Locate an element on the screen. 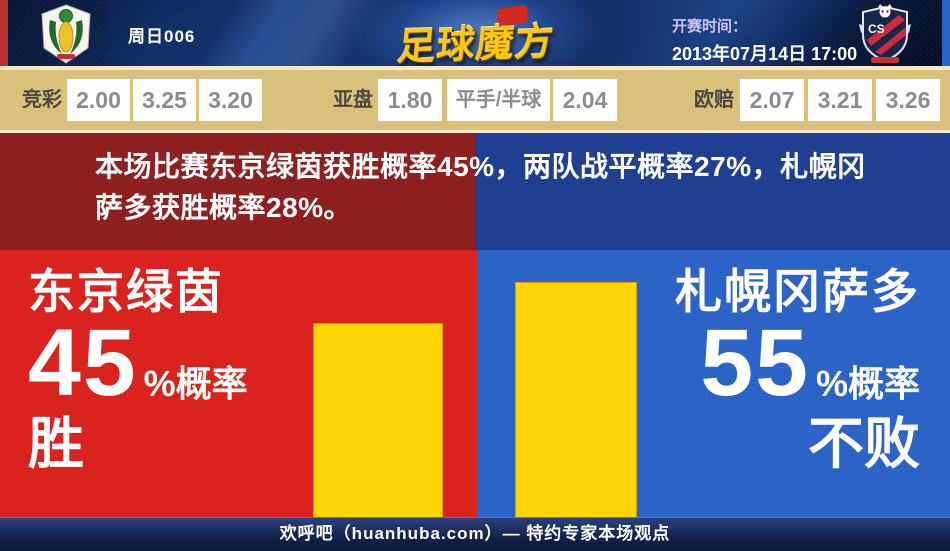  site-logo: 足球魔方 is located at coordinates (475, 37).